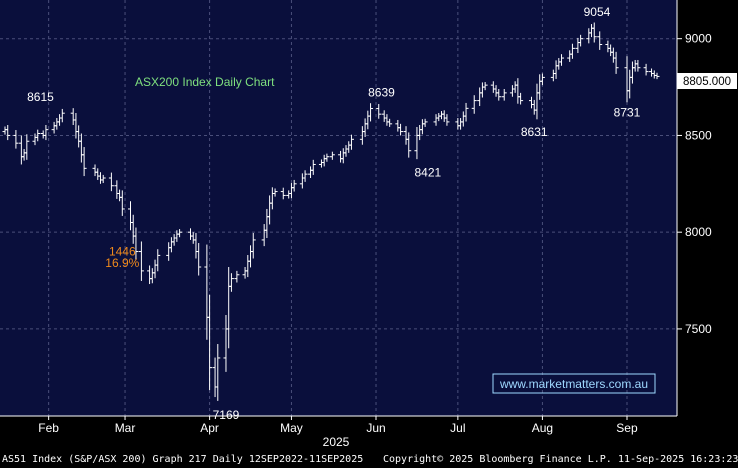 This screenshot has width=738, height=468. I want to click on watermark: www.marketmatters.com.au, so click(574, 383).